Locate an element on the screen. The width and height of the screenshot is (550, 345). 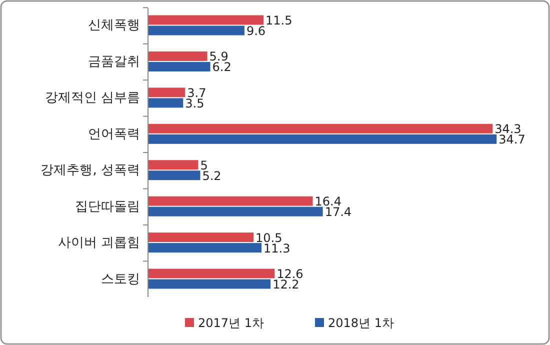
y-tick-label: 신체폭행 is located at coordinates (114, 26).